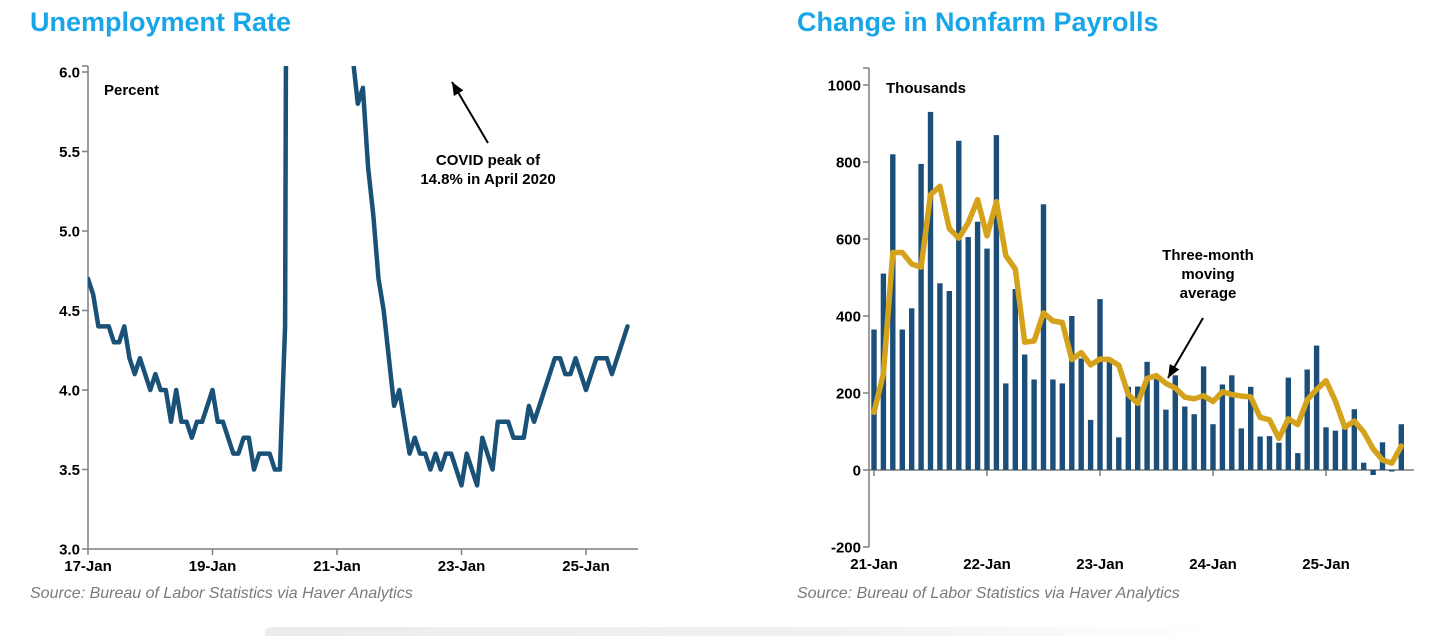 The image size is (1440, 636). What do you see at coordinates (926, 88) in the screenshot?
I see `payrolls-y-axis-unit-label: Thousands` at bounding box center [926, 88].